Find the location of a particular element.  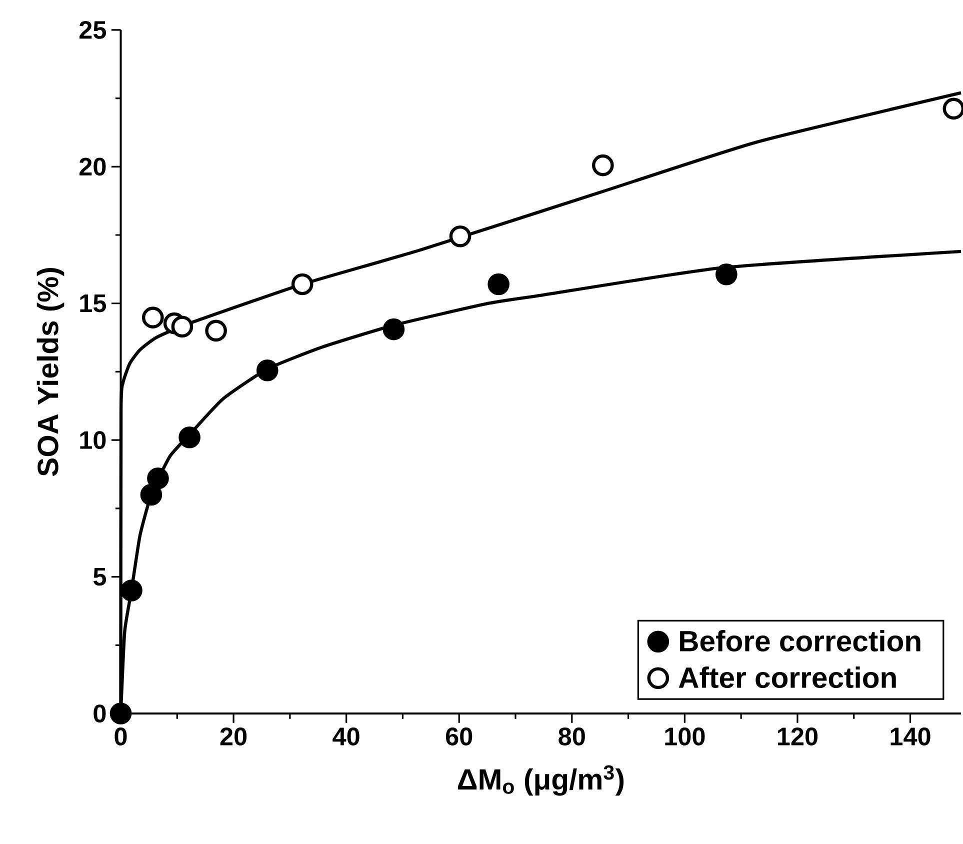

y-tick-label: 5 is located at coordinates (99, 577).